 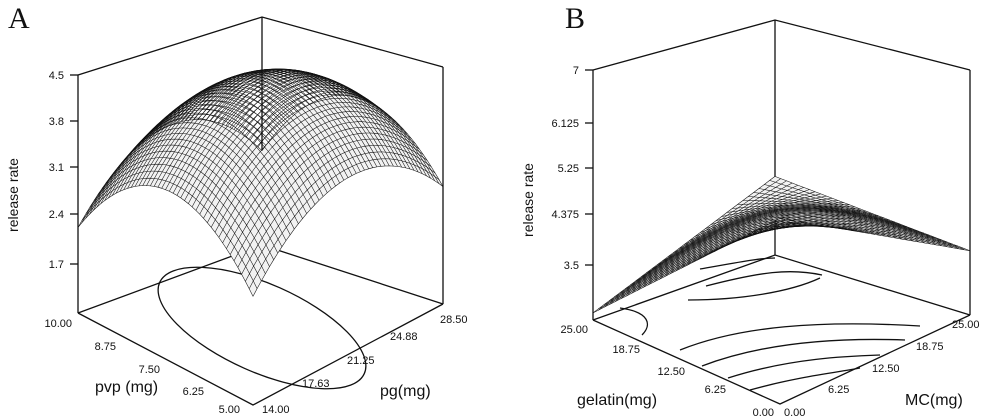 I want to click on panel-b-x-axis: 0.00 6.25 12.50 18.75 25.00 MC(mg), so click(x=882, y=369).